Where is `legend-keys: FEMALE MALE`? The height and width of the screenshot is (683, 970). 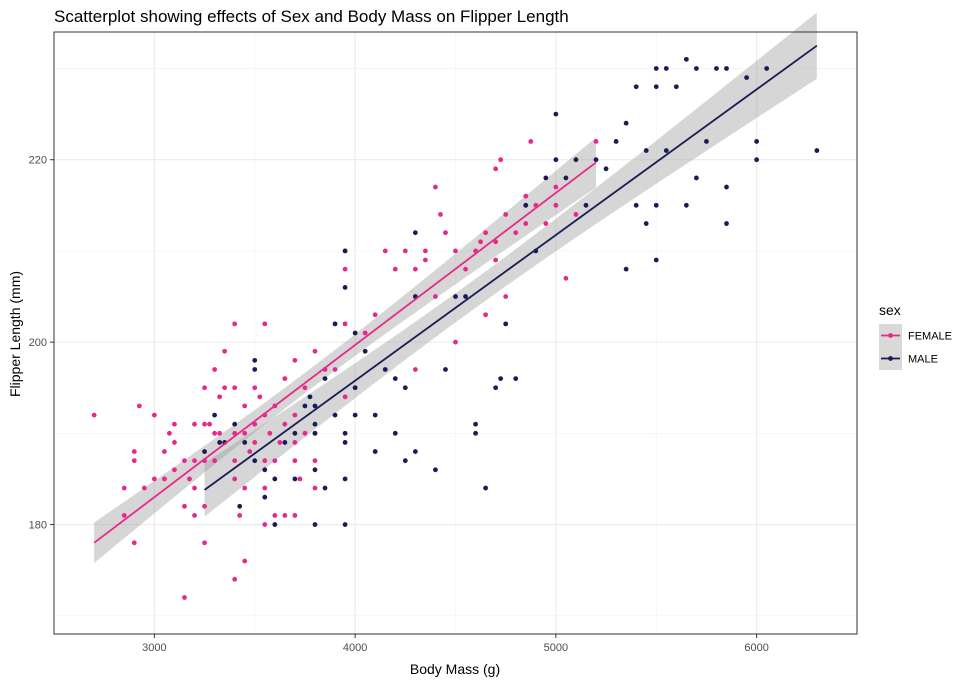
legend-keys: FEMALE MALE is located at coordinates (915, 347).